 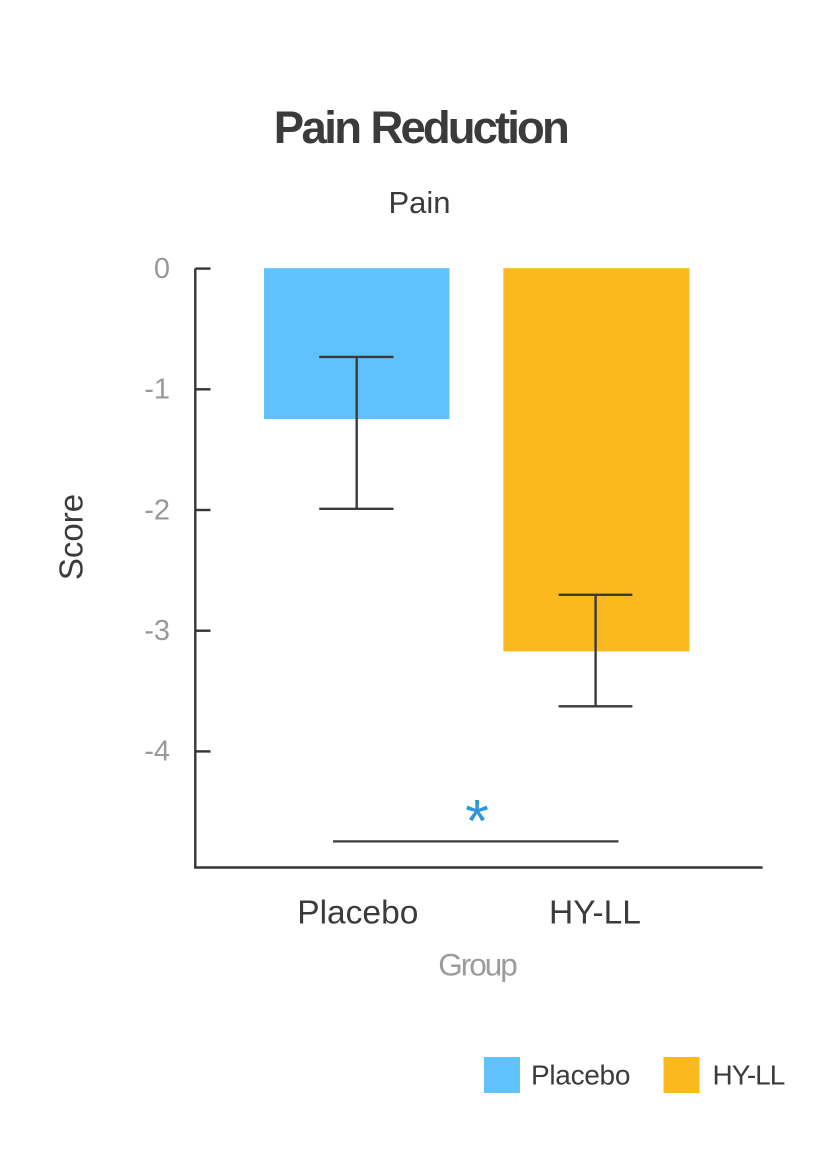 I want to click on svg-text: 0, so click(x=162, y=269).